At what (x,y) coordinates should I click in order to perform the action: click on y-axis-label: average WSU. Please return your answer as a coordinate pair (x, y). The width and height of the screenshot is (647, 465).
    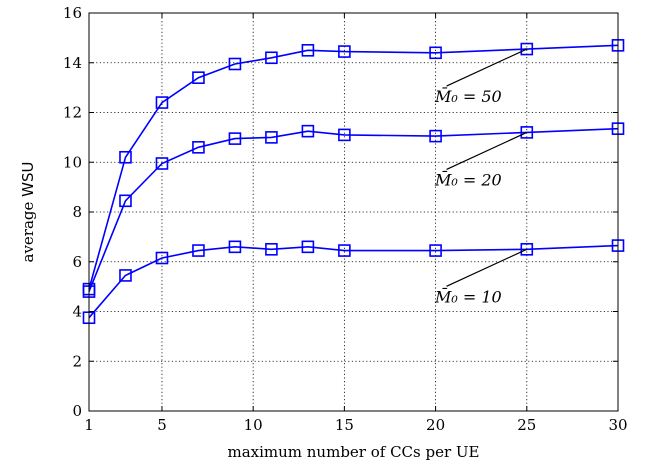
    Looking at the image, I should click on (28, 212).